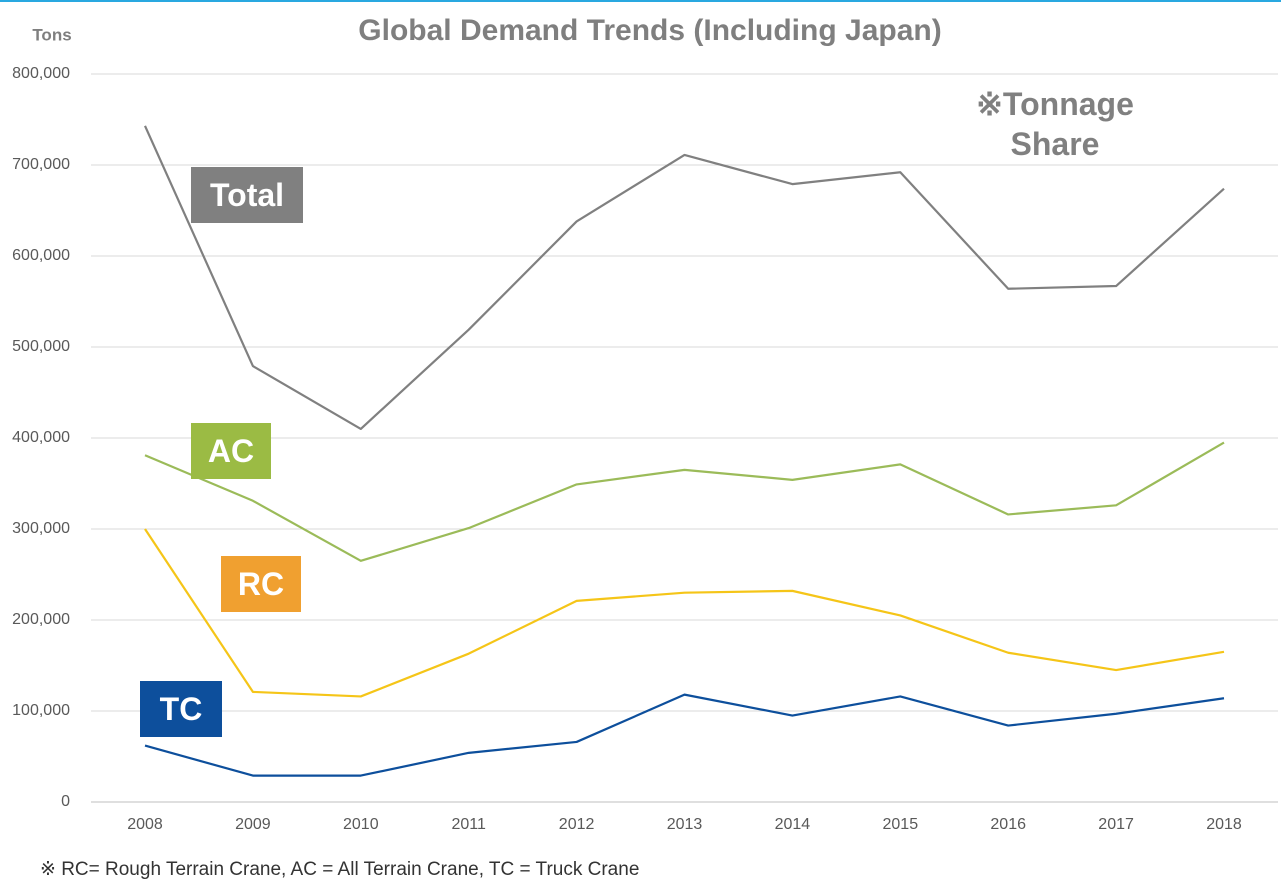 This screenshot has height=890, width=1281. Describe the element at coordinates (468, 824) in the screenshot. I see `x-tick-label: 2011` at that location.